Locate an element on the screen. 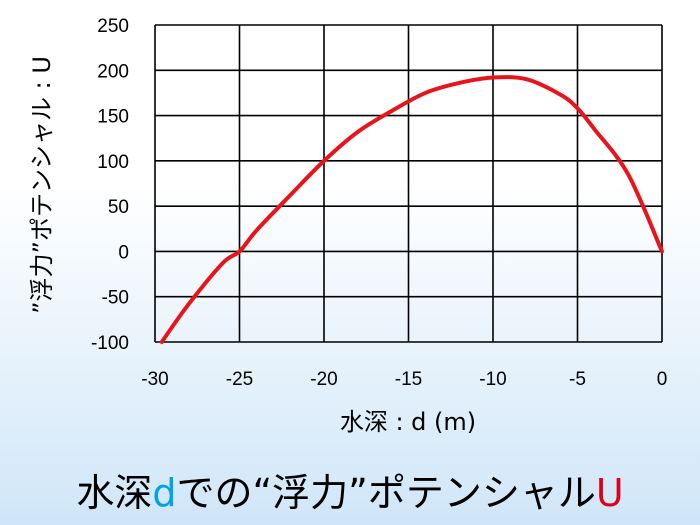 The image size is (700, 525). x-tick-label-2: -20 is located at coordinates (323, 379).